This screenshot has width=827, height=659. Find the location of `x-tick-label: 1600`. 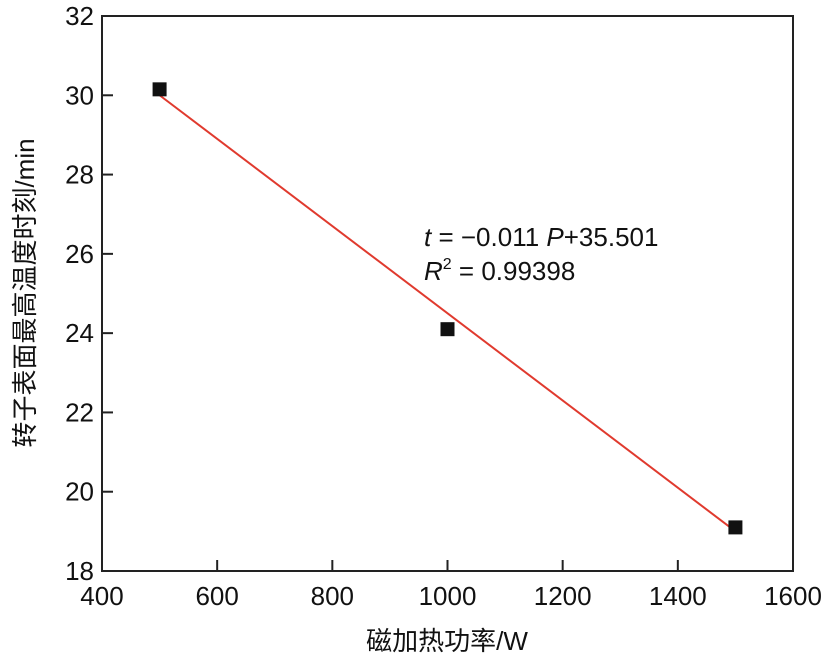

x-tick-label: 1600 is located at coordinates (793, 596).